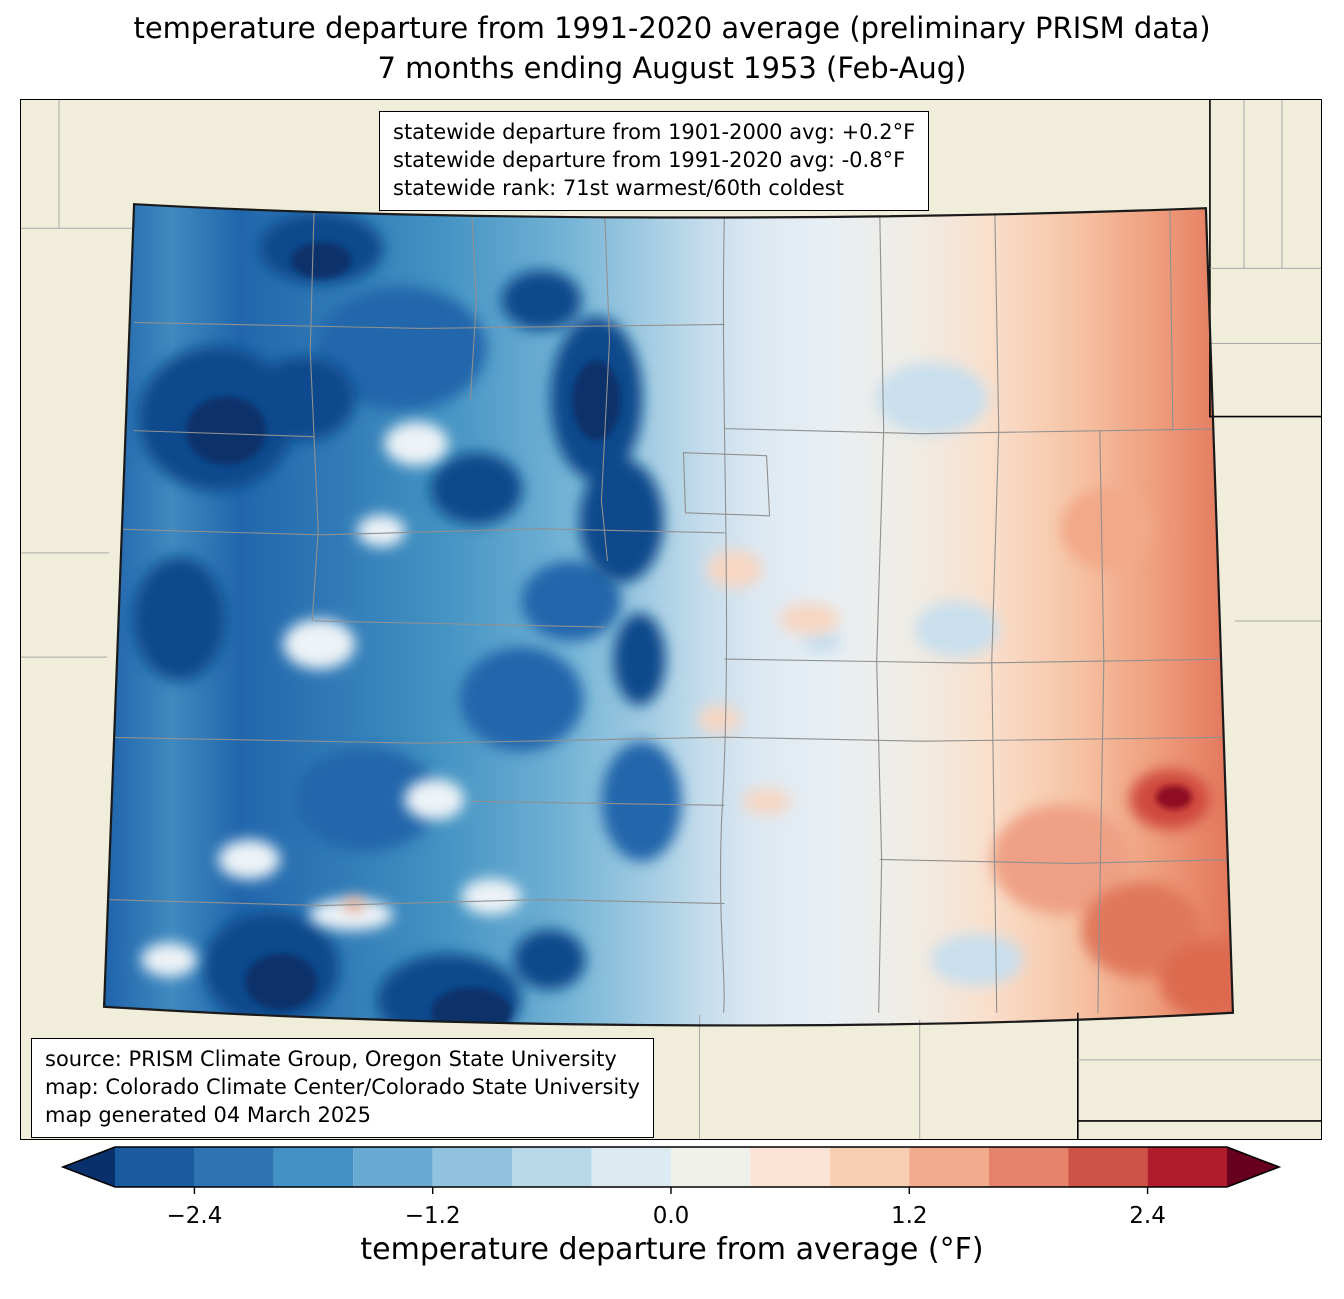 This screenshot has width=1344, height=1299. What do you see at coordinates (1147, 1216) in the screenshot?
I see `colorbar-tick-label: 2.4` at bounding box center [1147, 1216].